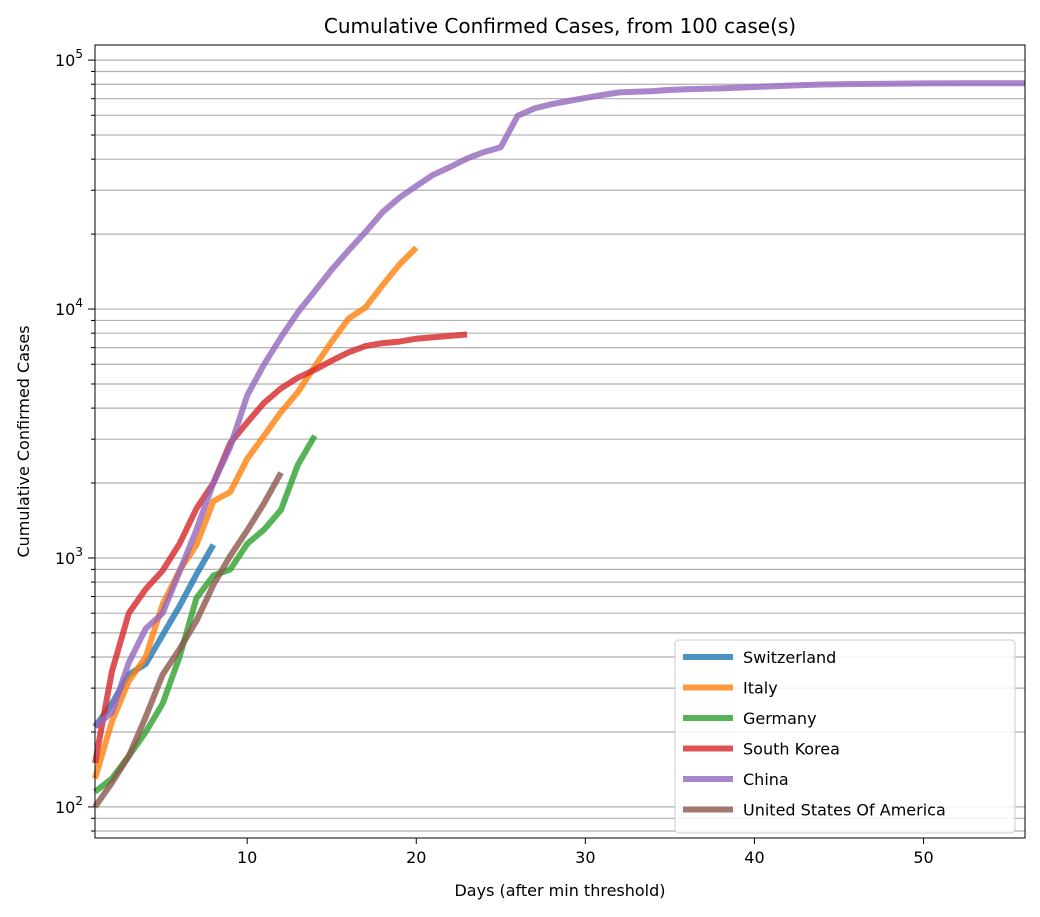 Image resolution: width=1040 pixels, height=917 pixels. What do you see at coordinates (188, 640) in the screenshot?
I see `series-line-united-states-of-america` at bounding box center [188, 640].